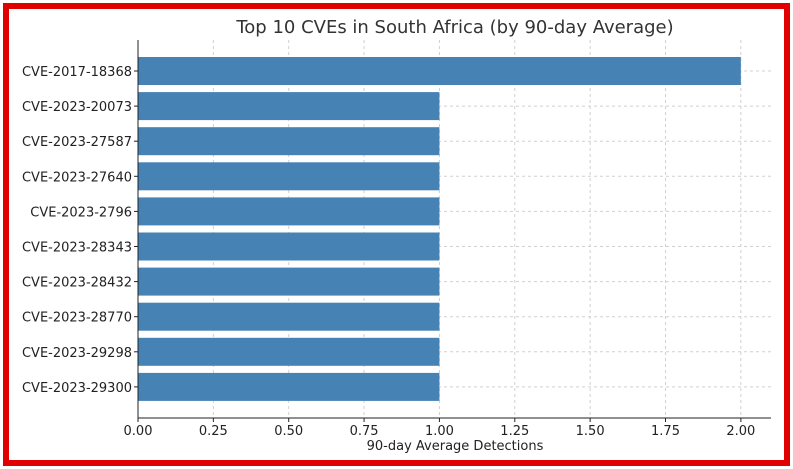 This screenshot has height=469, width=793. What do you see at coordinates (455, 446) in the screenshot?
I see `x-axis-label: 90-day Average Detections` at bounding box center [455, 446].